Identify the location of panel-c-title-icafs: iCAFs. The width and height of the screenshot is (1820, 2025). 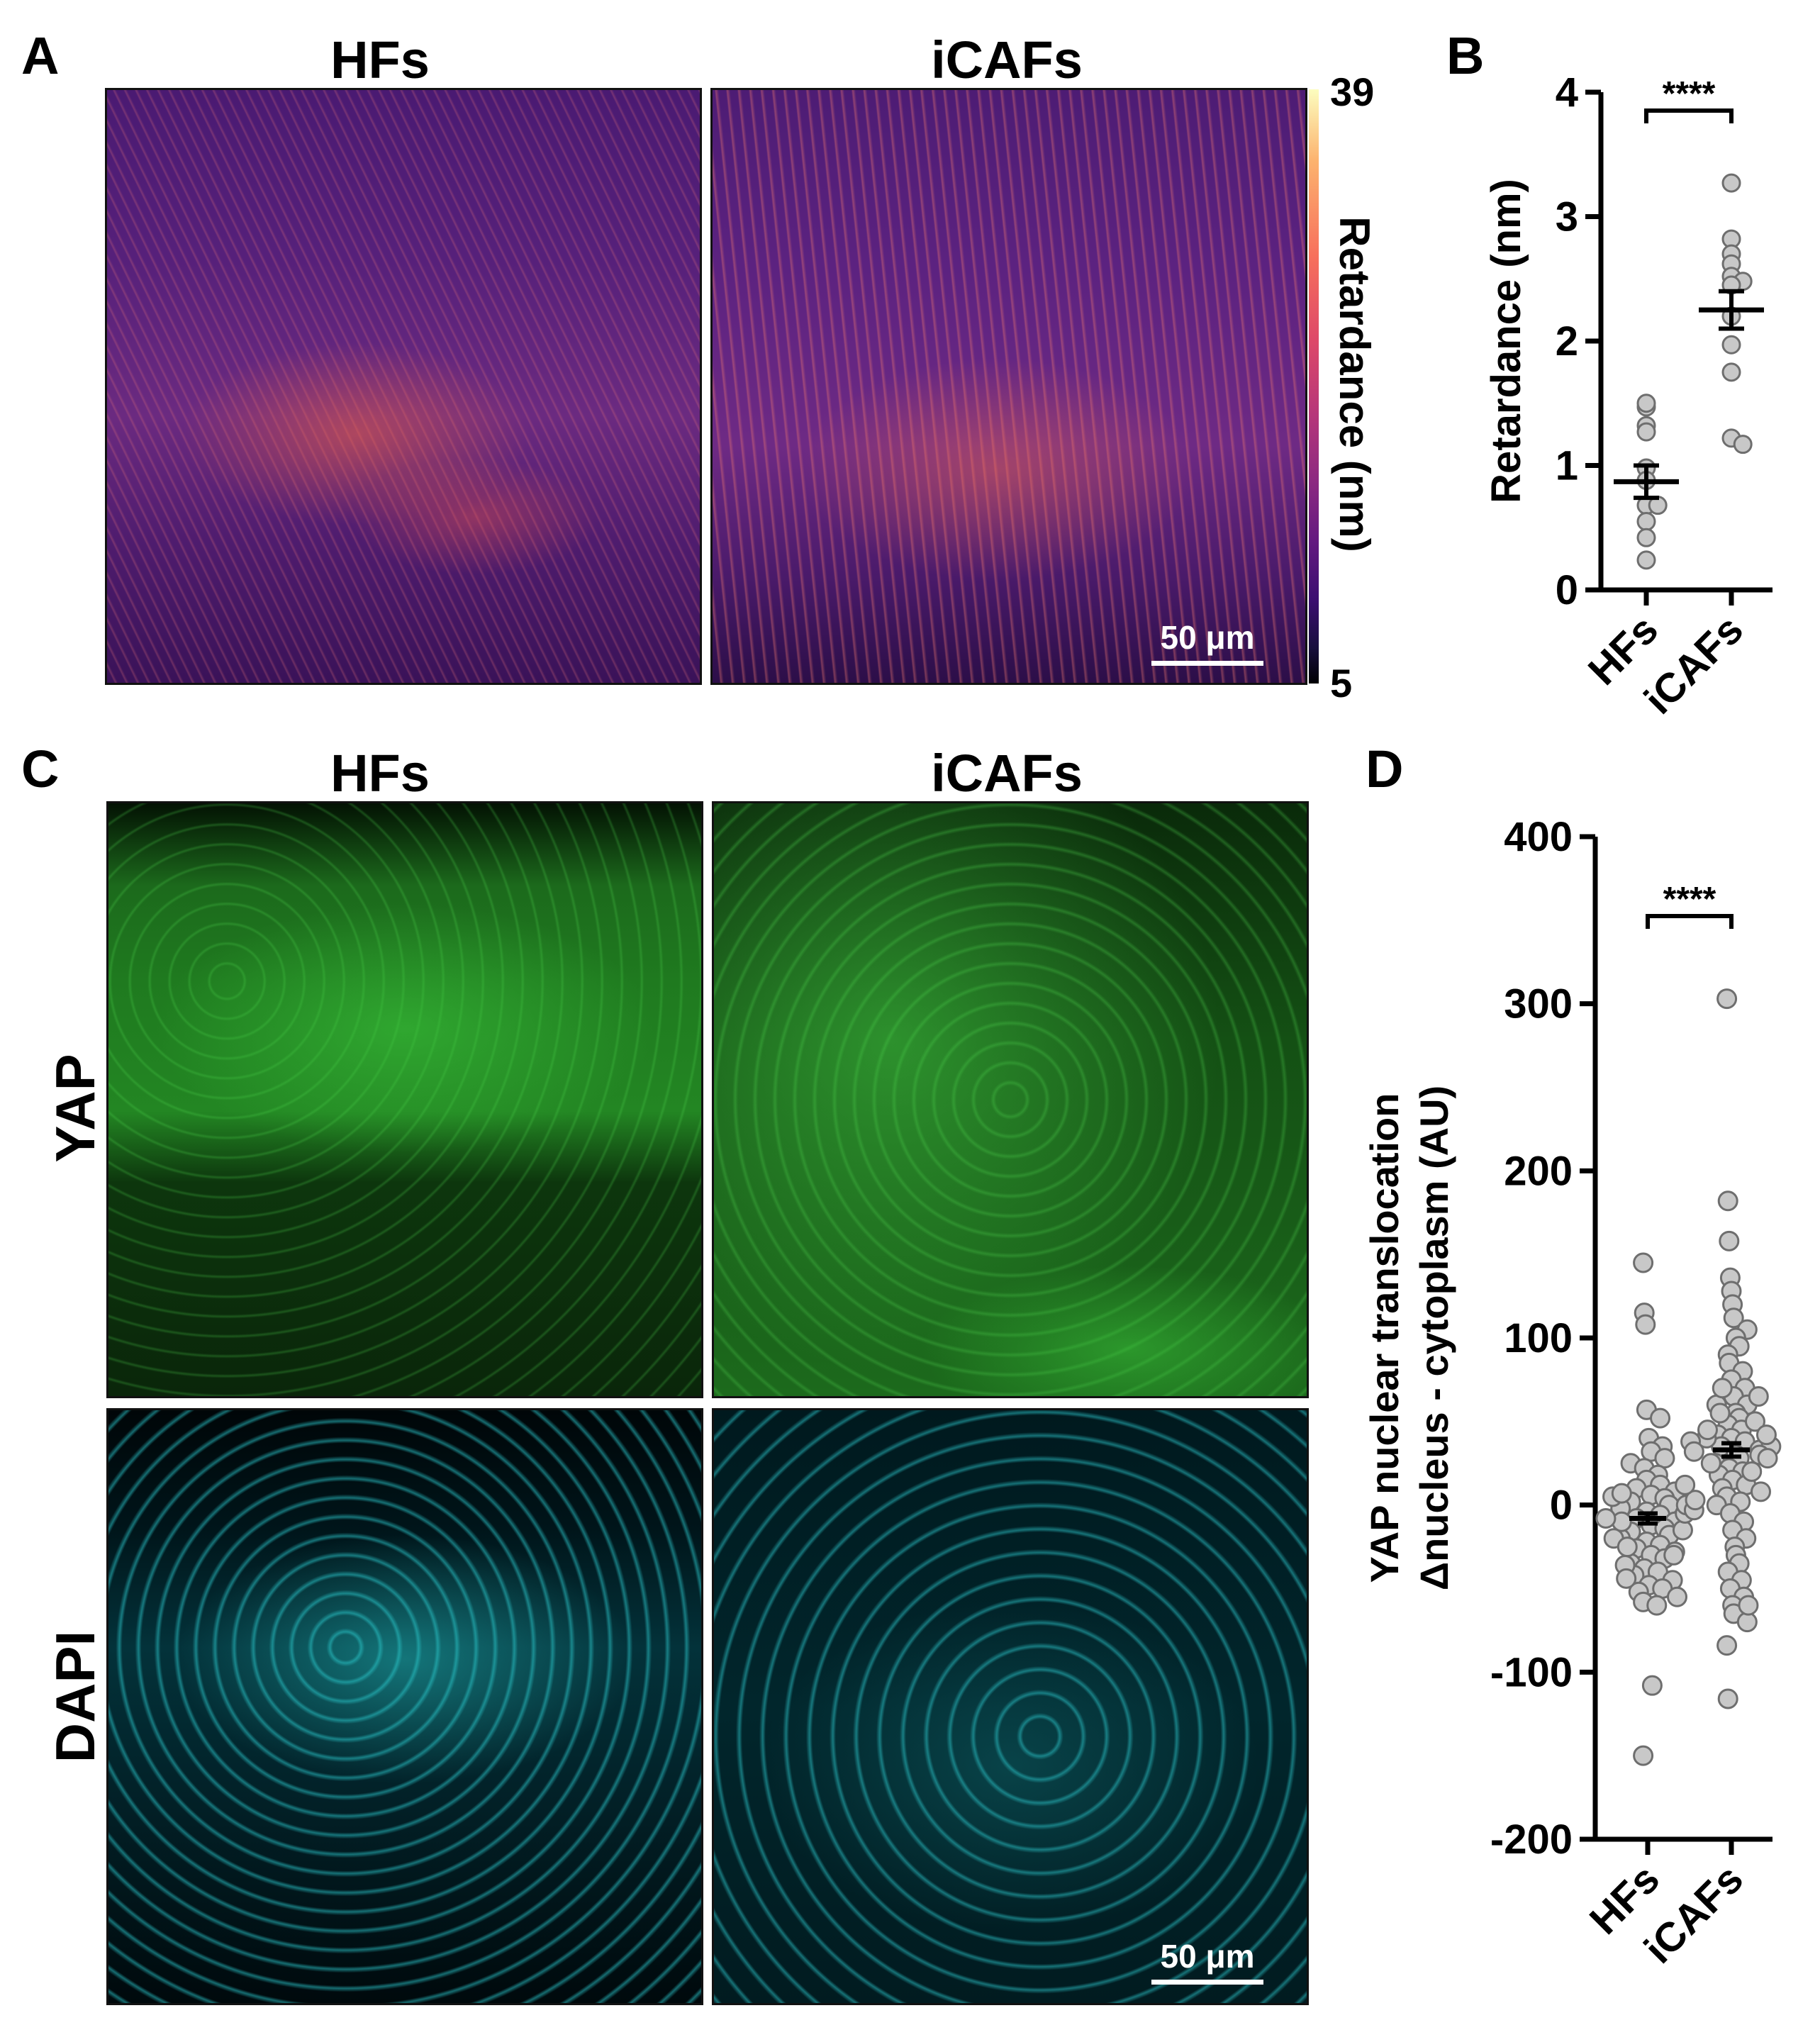
(1007, 773).